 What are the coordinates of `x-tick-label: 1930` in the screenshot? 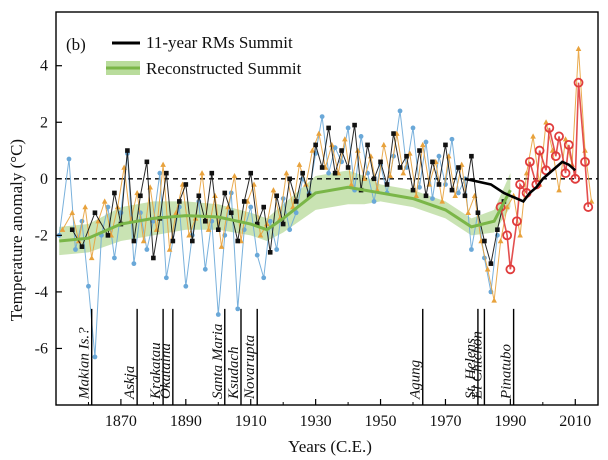 It's located at (316, 421).